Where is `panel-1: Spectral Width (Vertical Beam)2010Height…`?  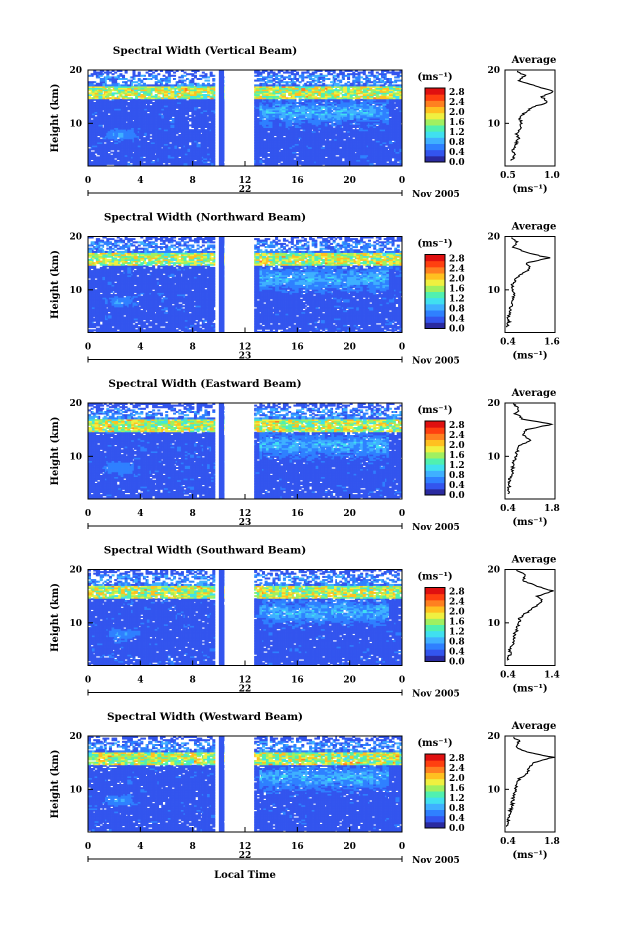
panel-1: Spectral Width (Vertical Beam)2010Height… is located at coordinates (305, 122).